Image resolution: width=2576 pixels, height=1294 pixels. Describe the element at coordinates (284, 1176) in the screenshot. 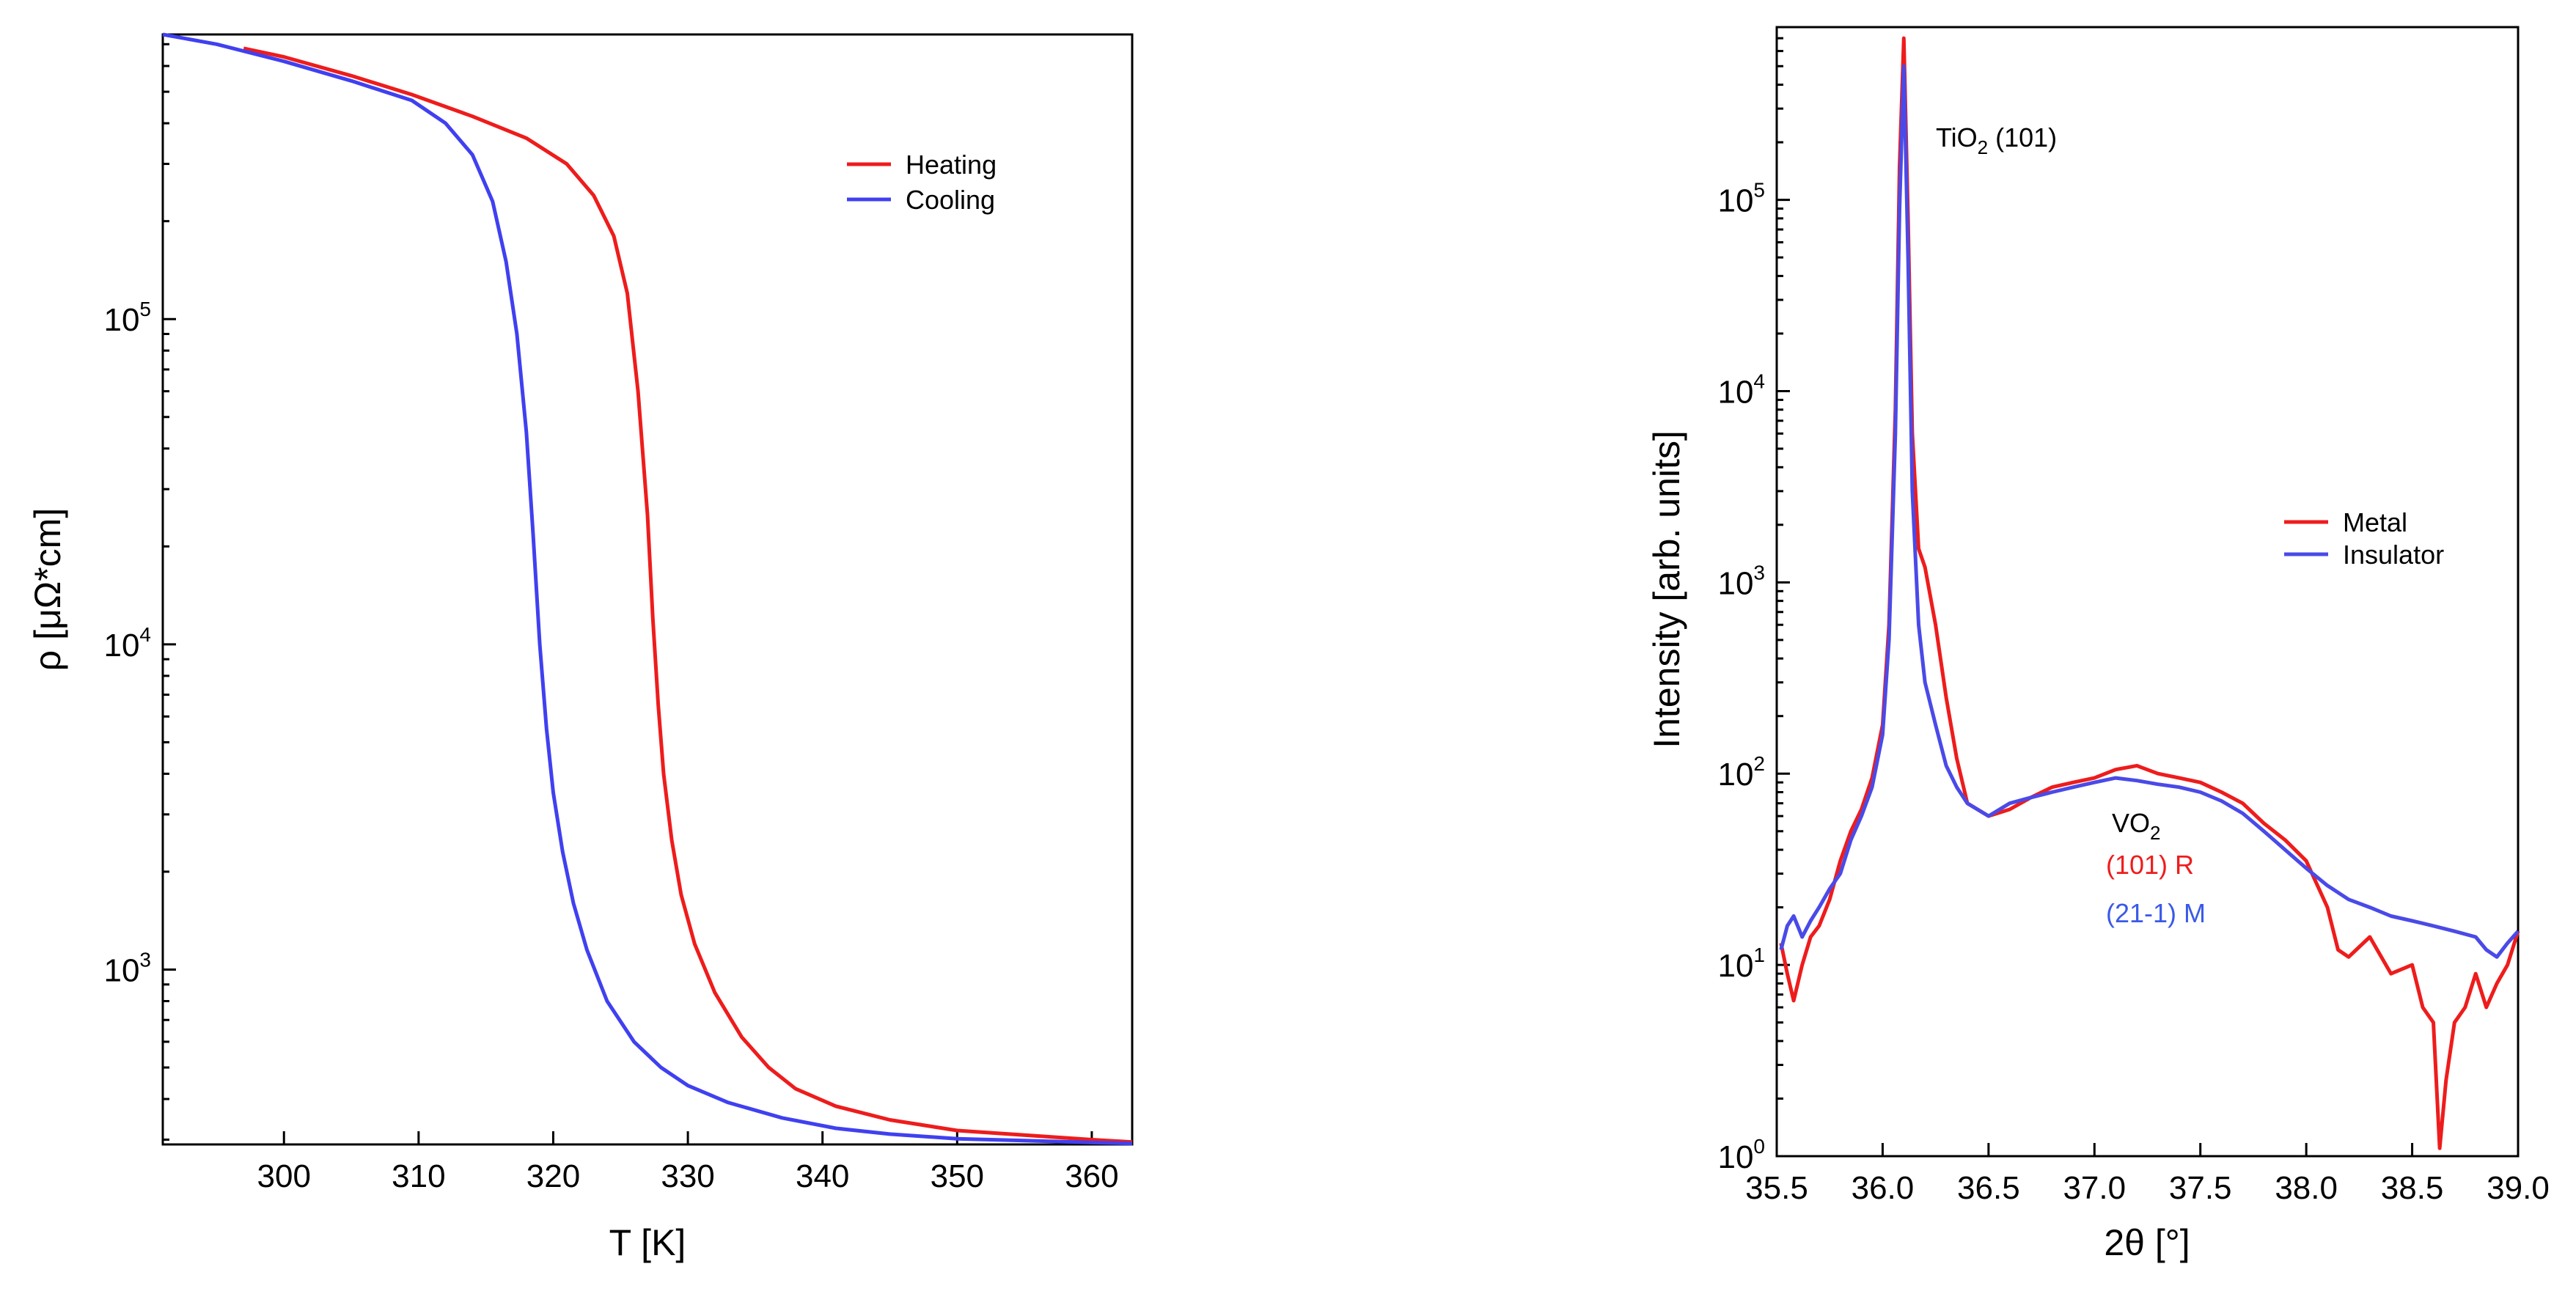

I see `x-tick-label: 300` at that location.